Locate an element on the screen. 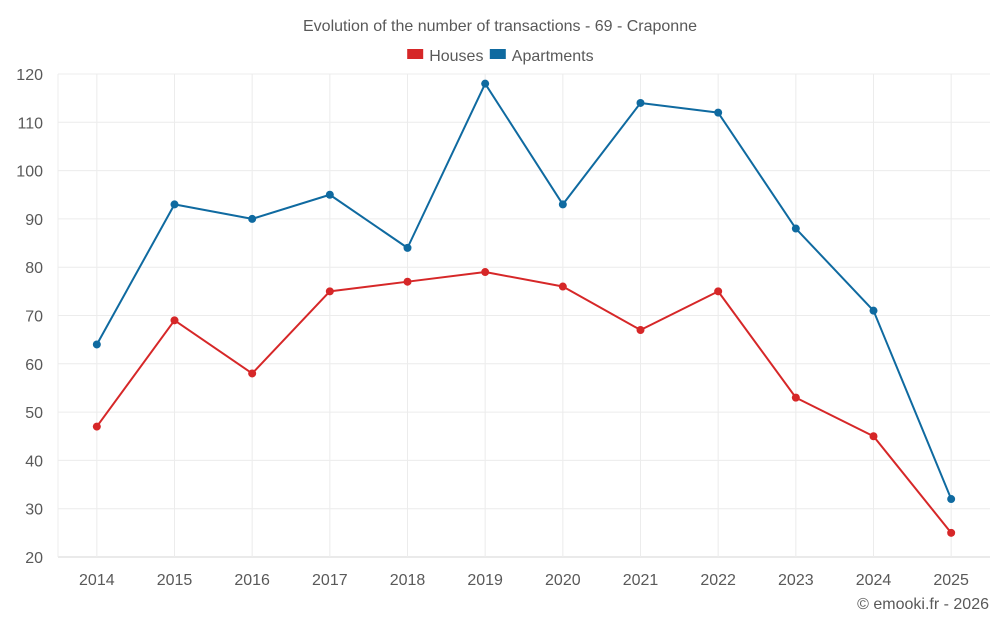  x-tick-label: 2024 is located at coordinates (874, 580).